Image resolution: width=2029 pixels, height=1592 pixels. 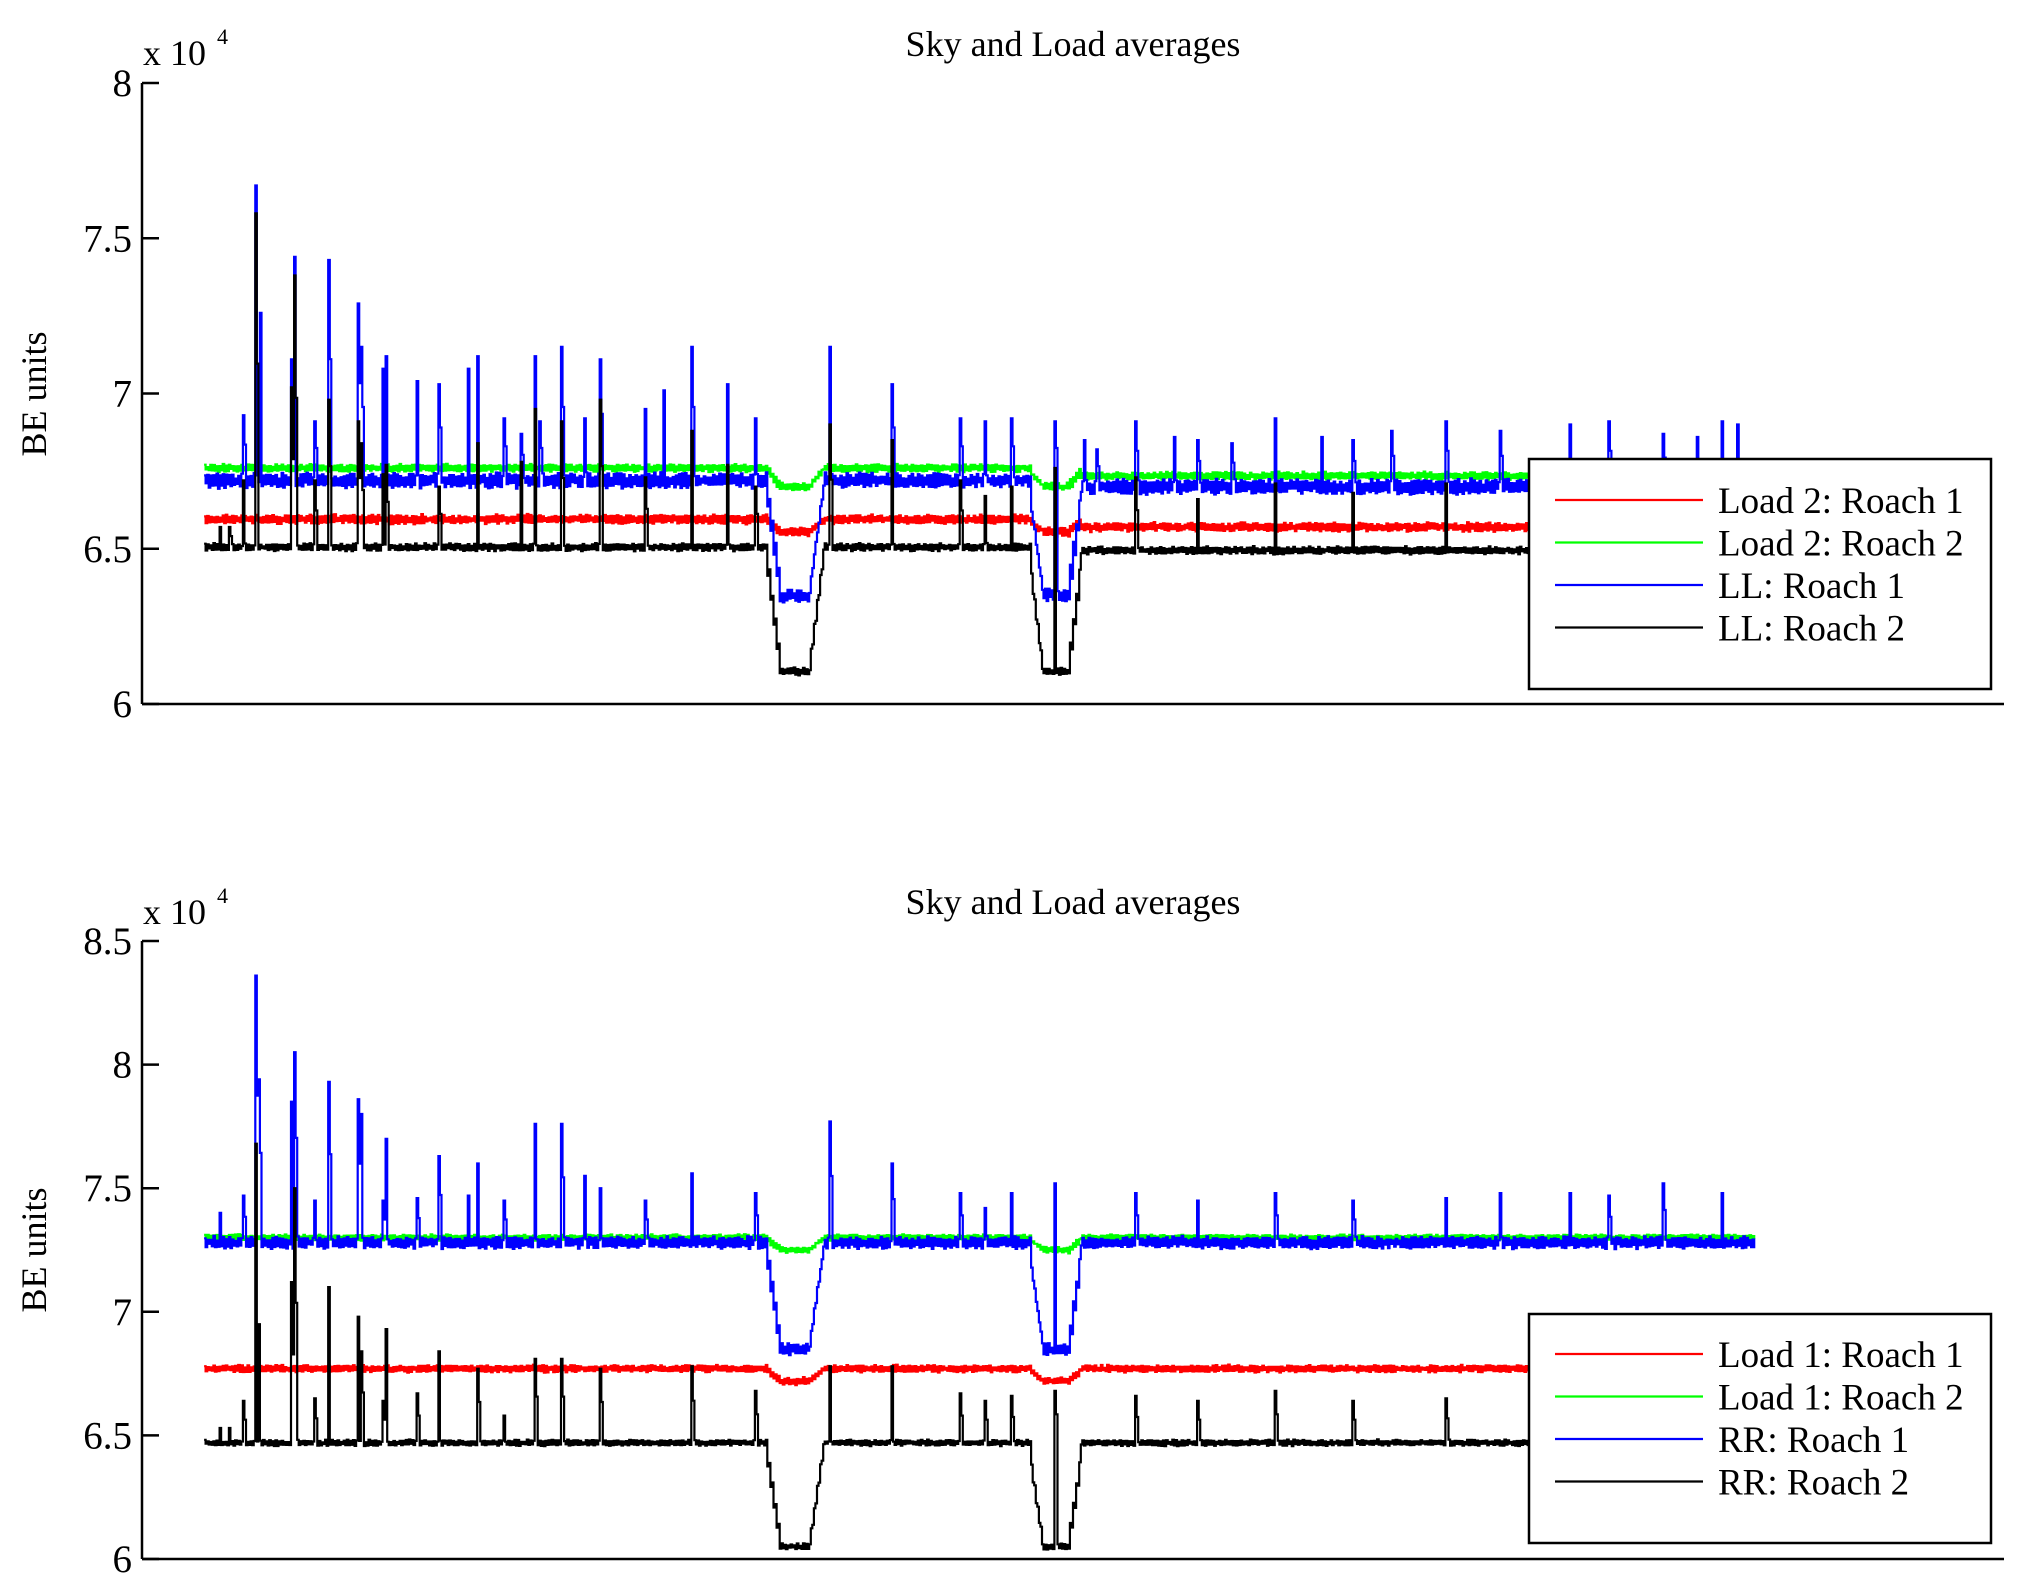 I want to click on legend-label: RR: Roach 2, so click(x=1813, y=1483).